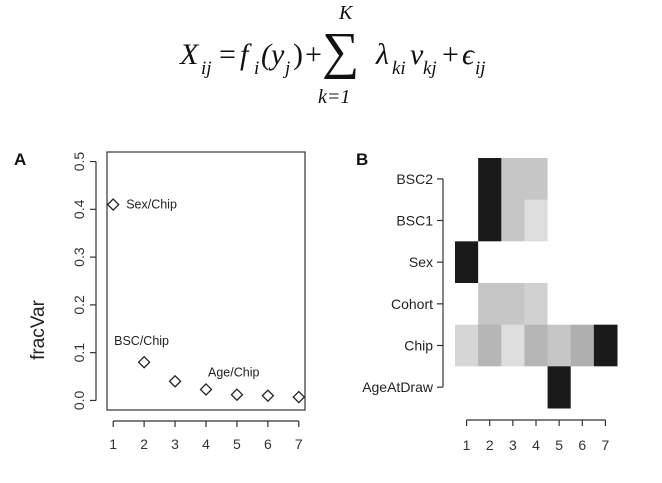  I want to click on eq-epsilon-subscript: ij, so click(480, 68).